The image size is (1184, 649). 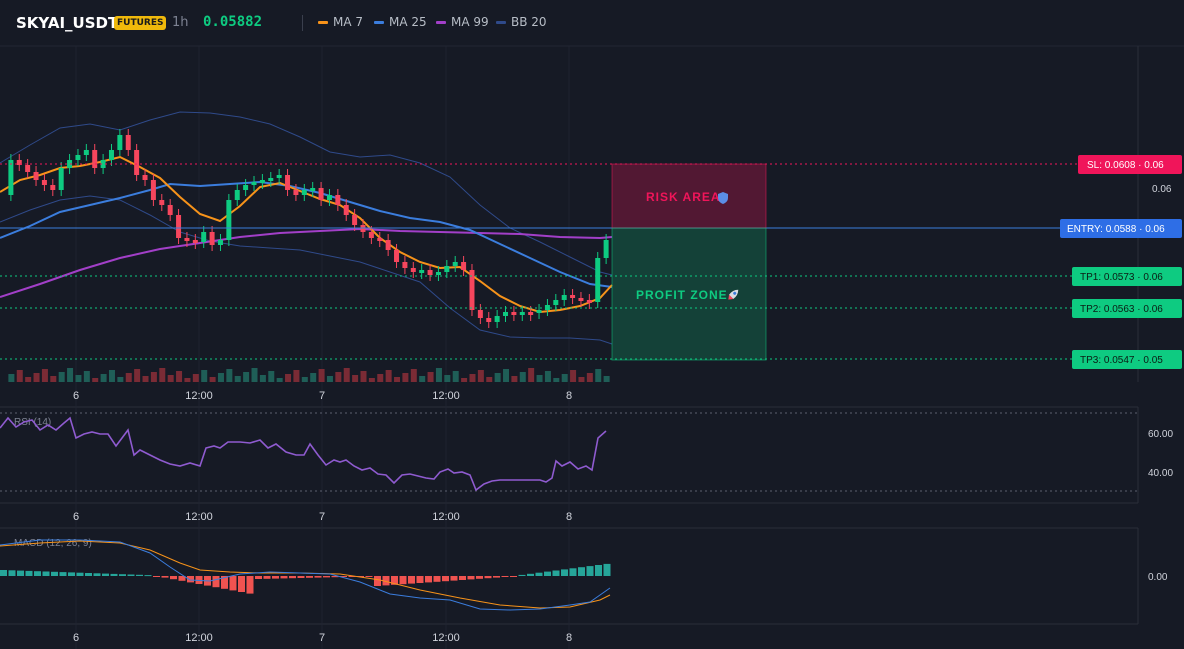 I want to click on time-label-8: 8, so click(x=569, y=396).